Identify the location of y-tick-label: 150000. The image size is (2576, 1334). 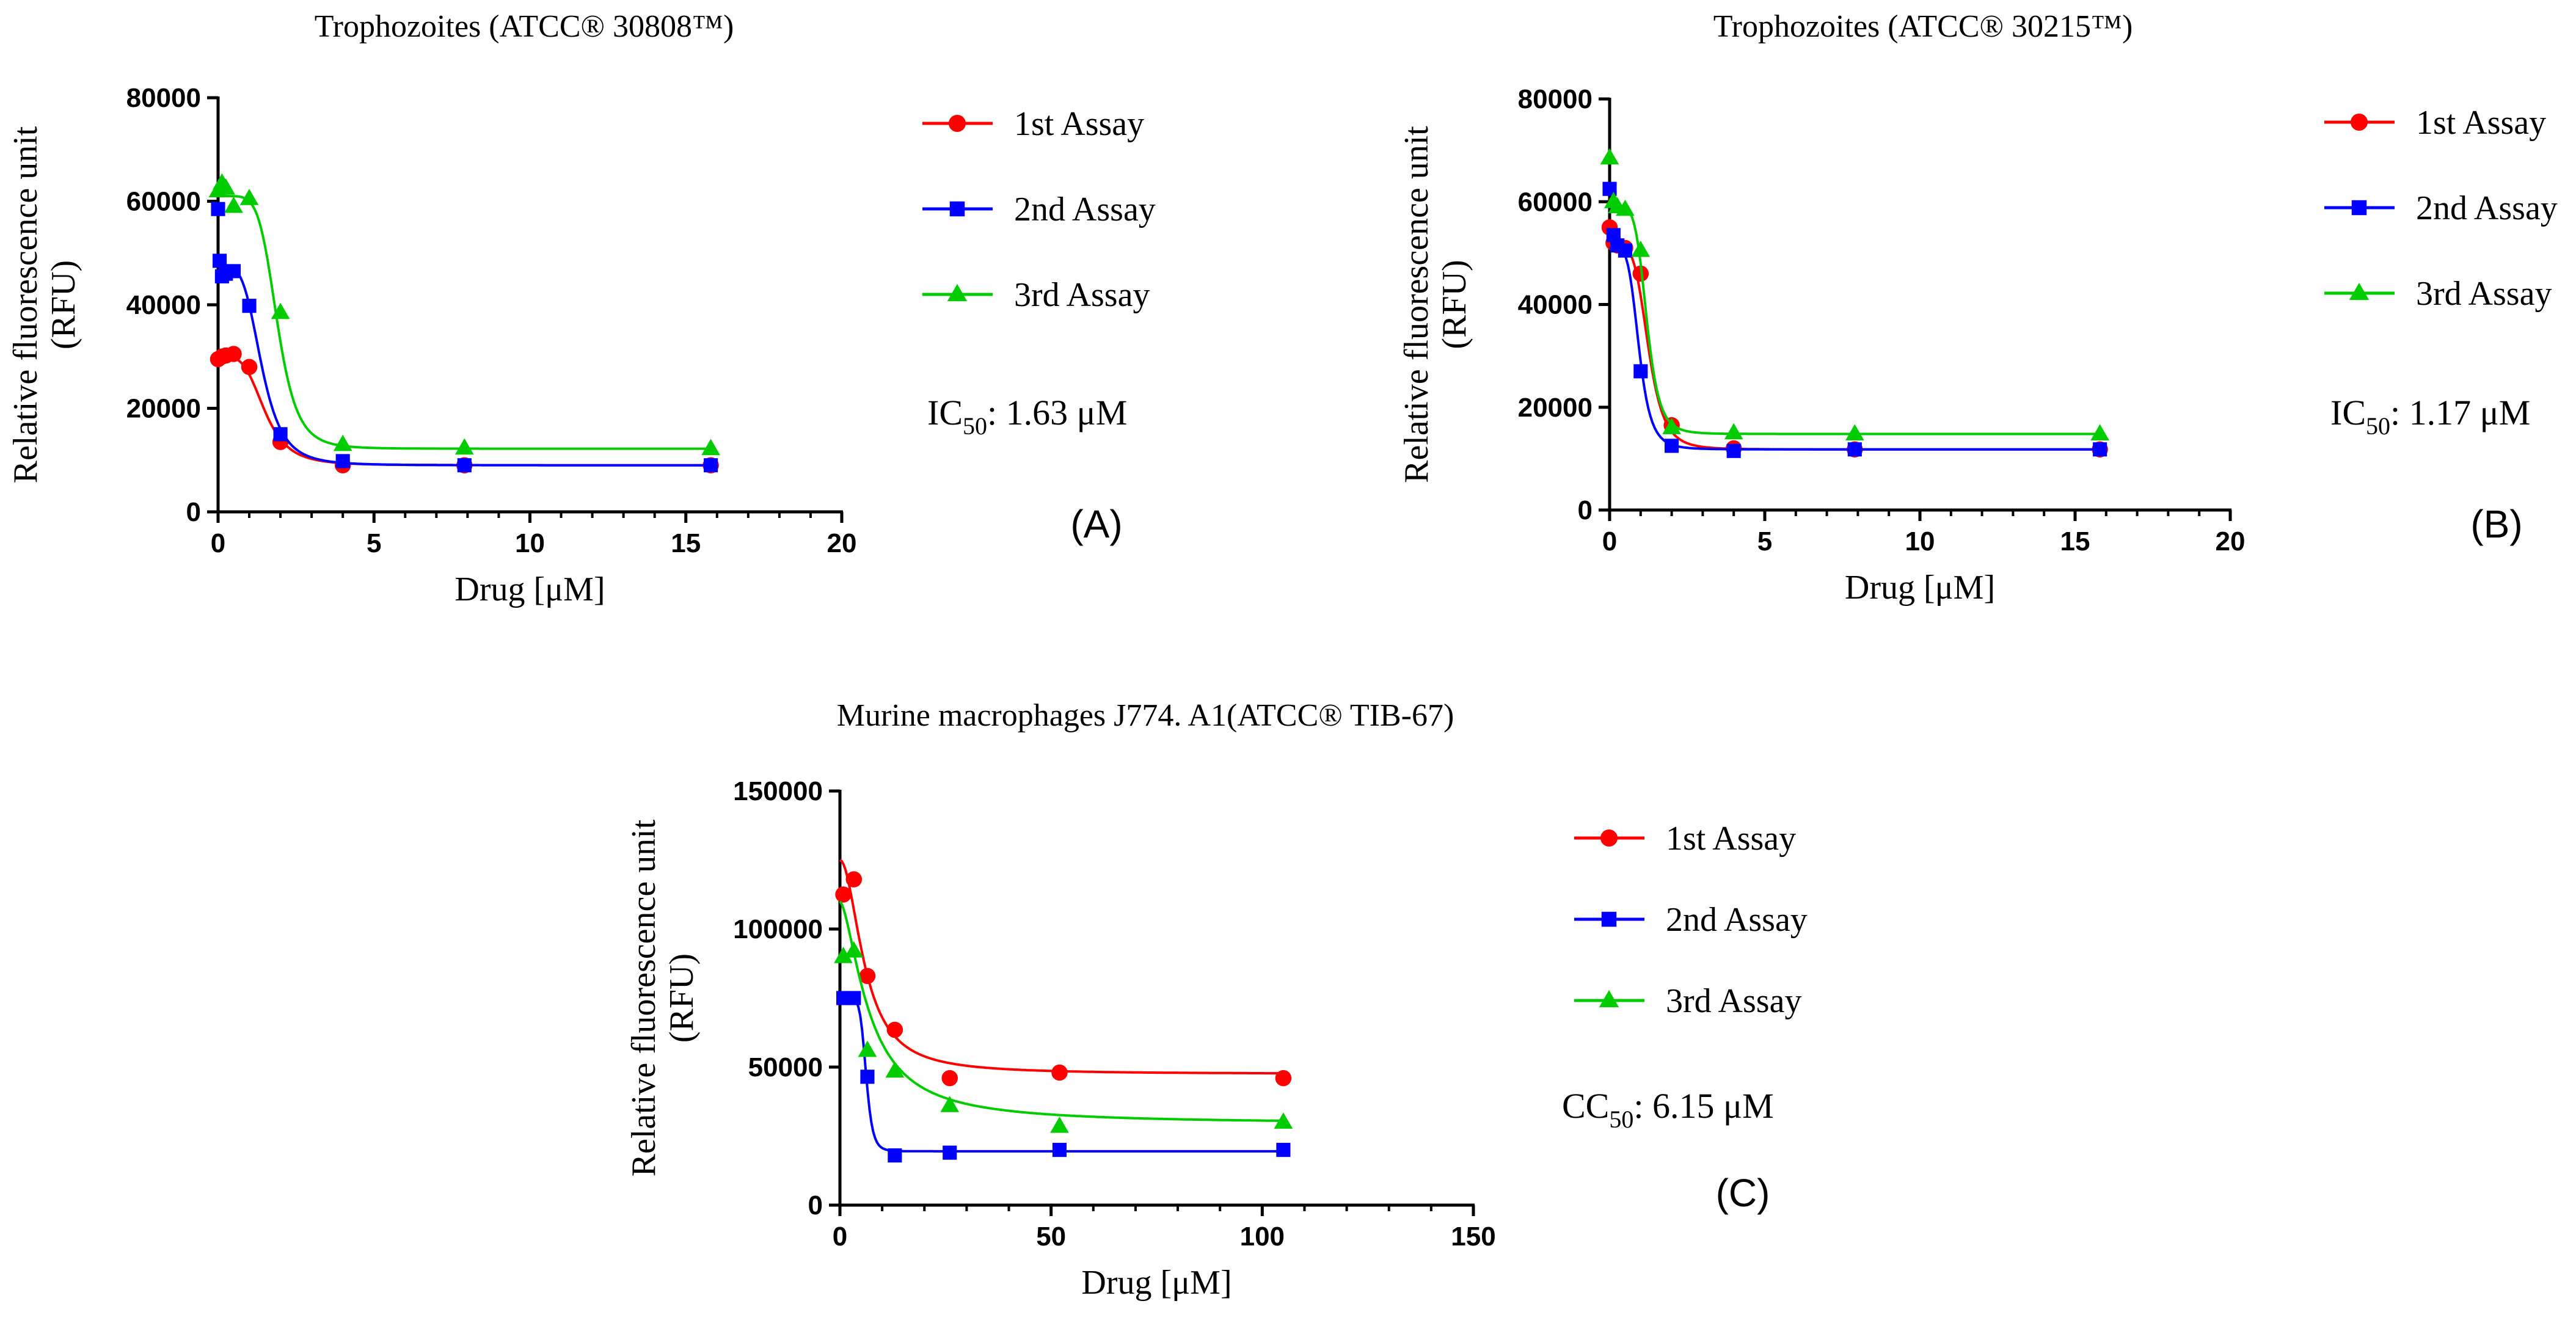
(778, 791).